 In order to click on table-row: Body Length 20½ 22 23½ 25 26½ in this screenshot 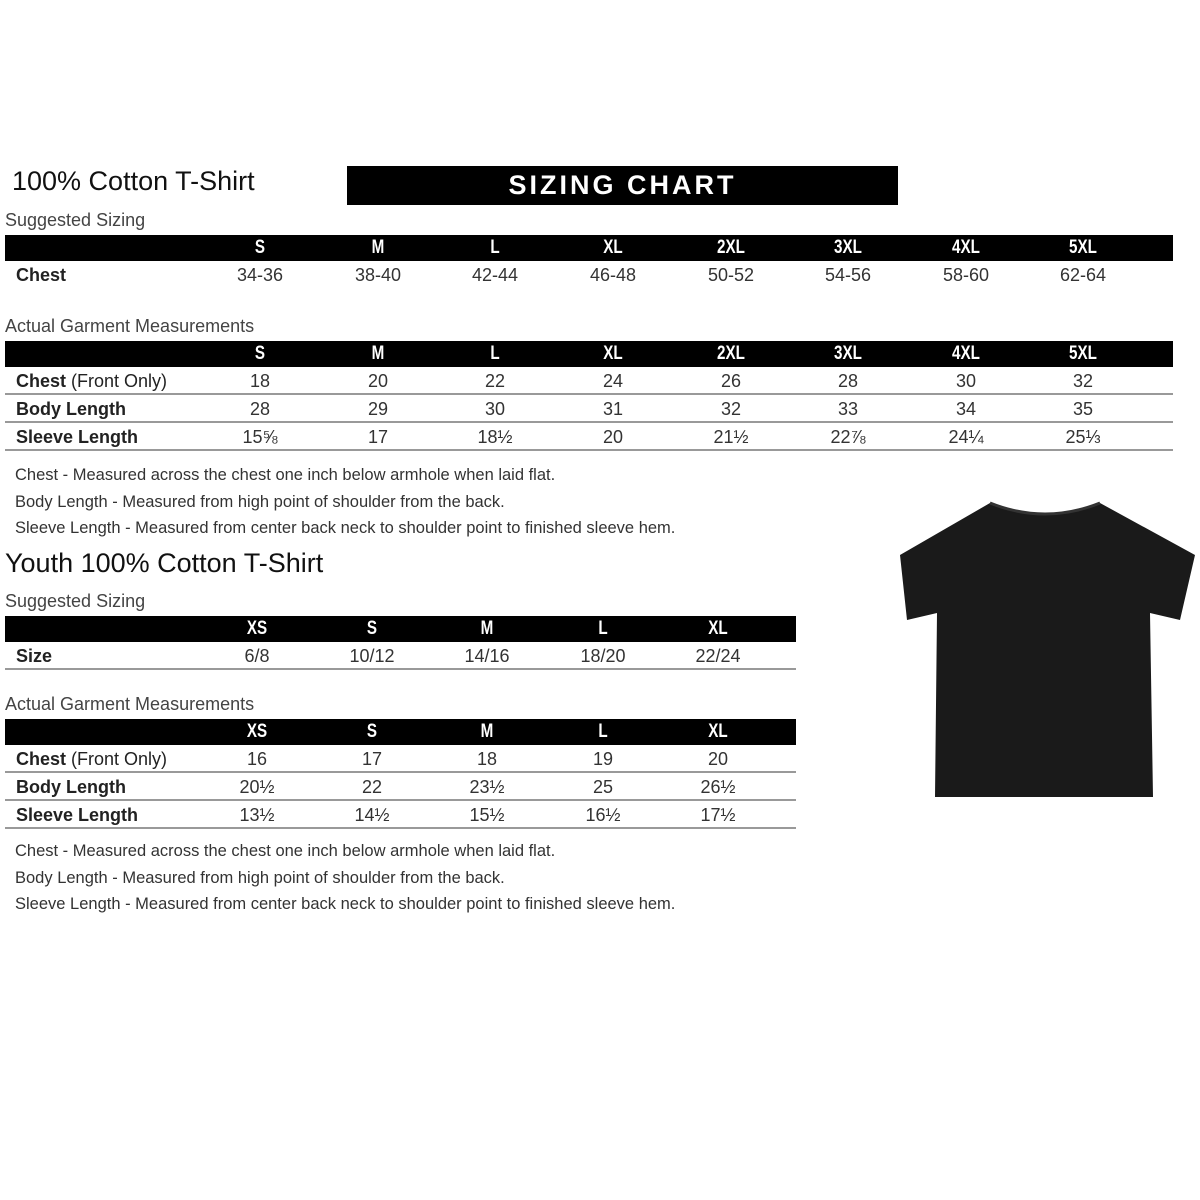, I will do `click(400, 787)`.